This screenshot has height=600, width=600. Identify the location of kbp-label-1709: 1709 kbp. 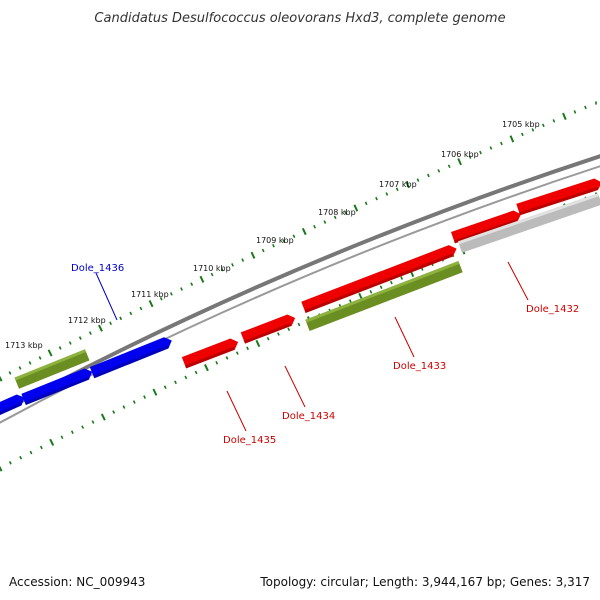
(275, 240).